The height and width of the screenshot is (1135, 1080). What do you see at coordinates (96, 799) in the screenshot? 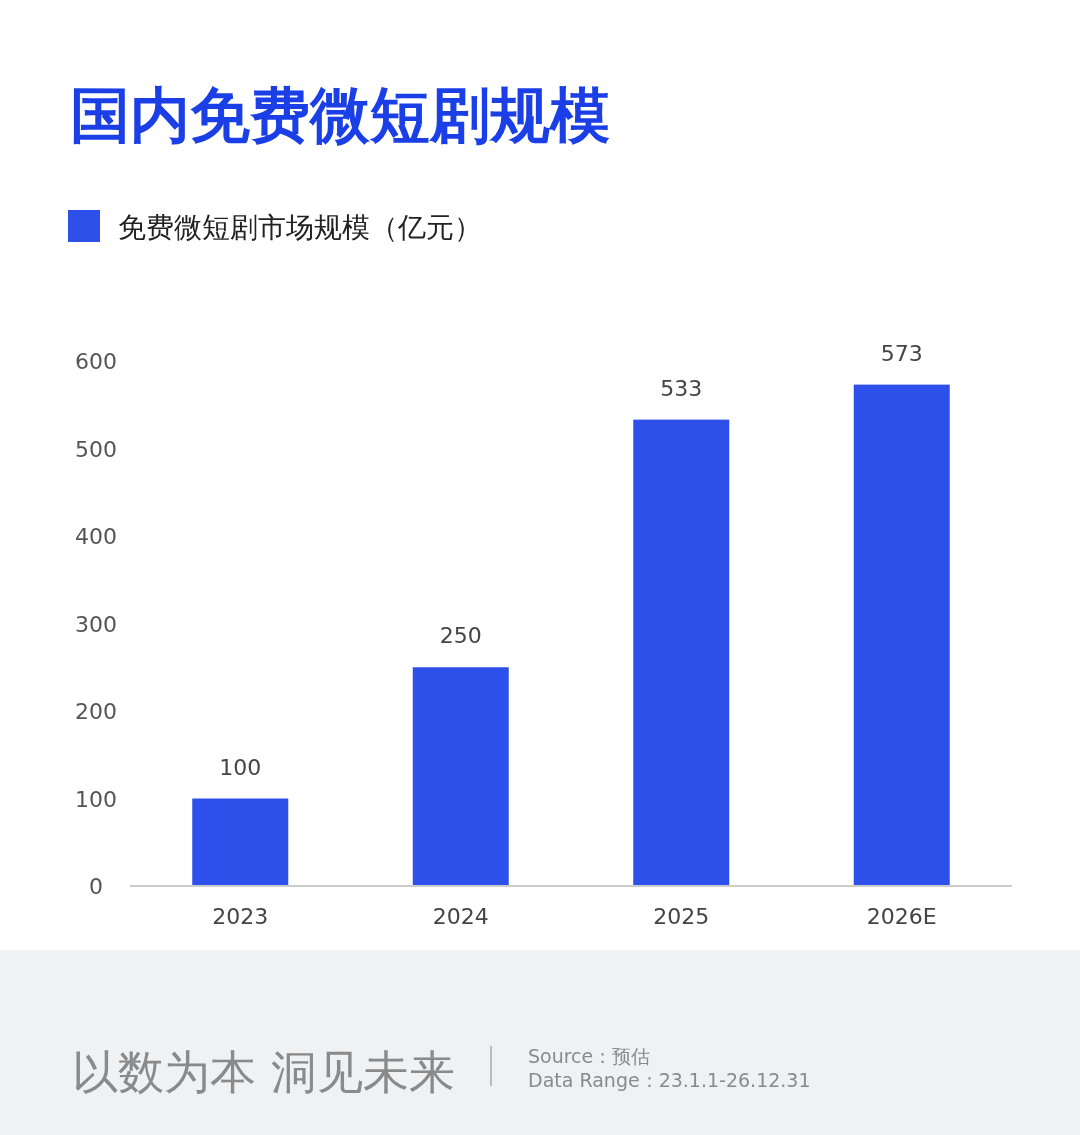
I see `y-tick-label: 100` at bounding box center [96, 799].